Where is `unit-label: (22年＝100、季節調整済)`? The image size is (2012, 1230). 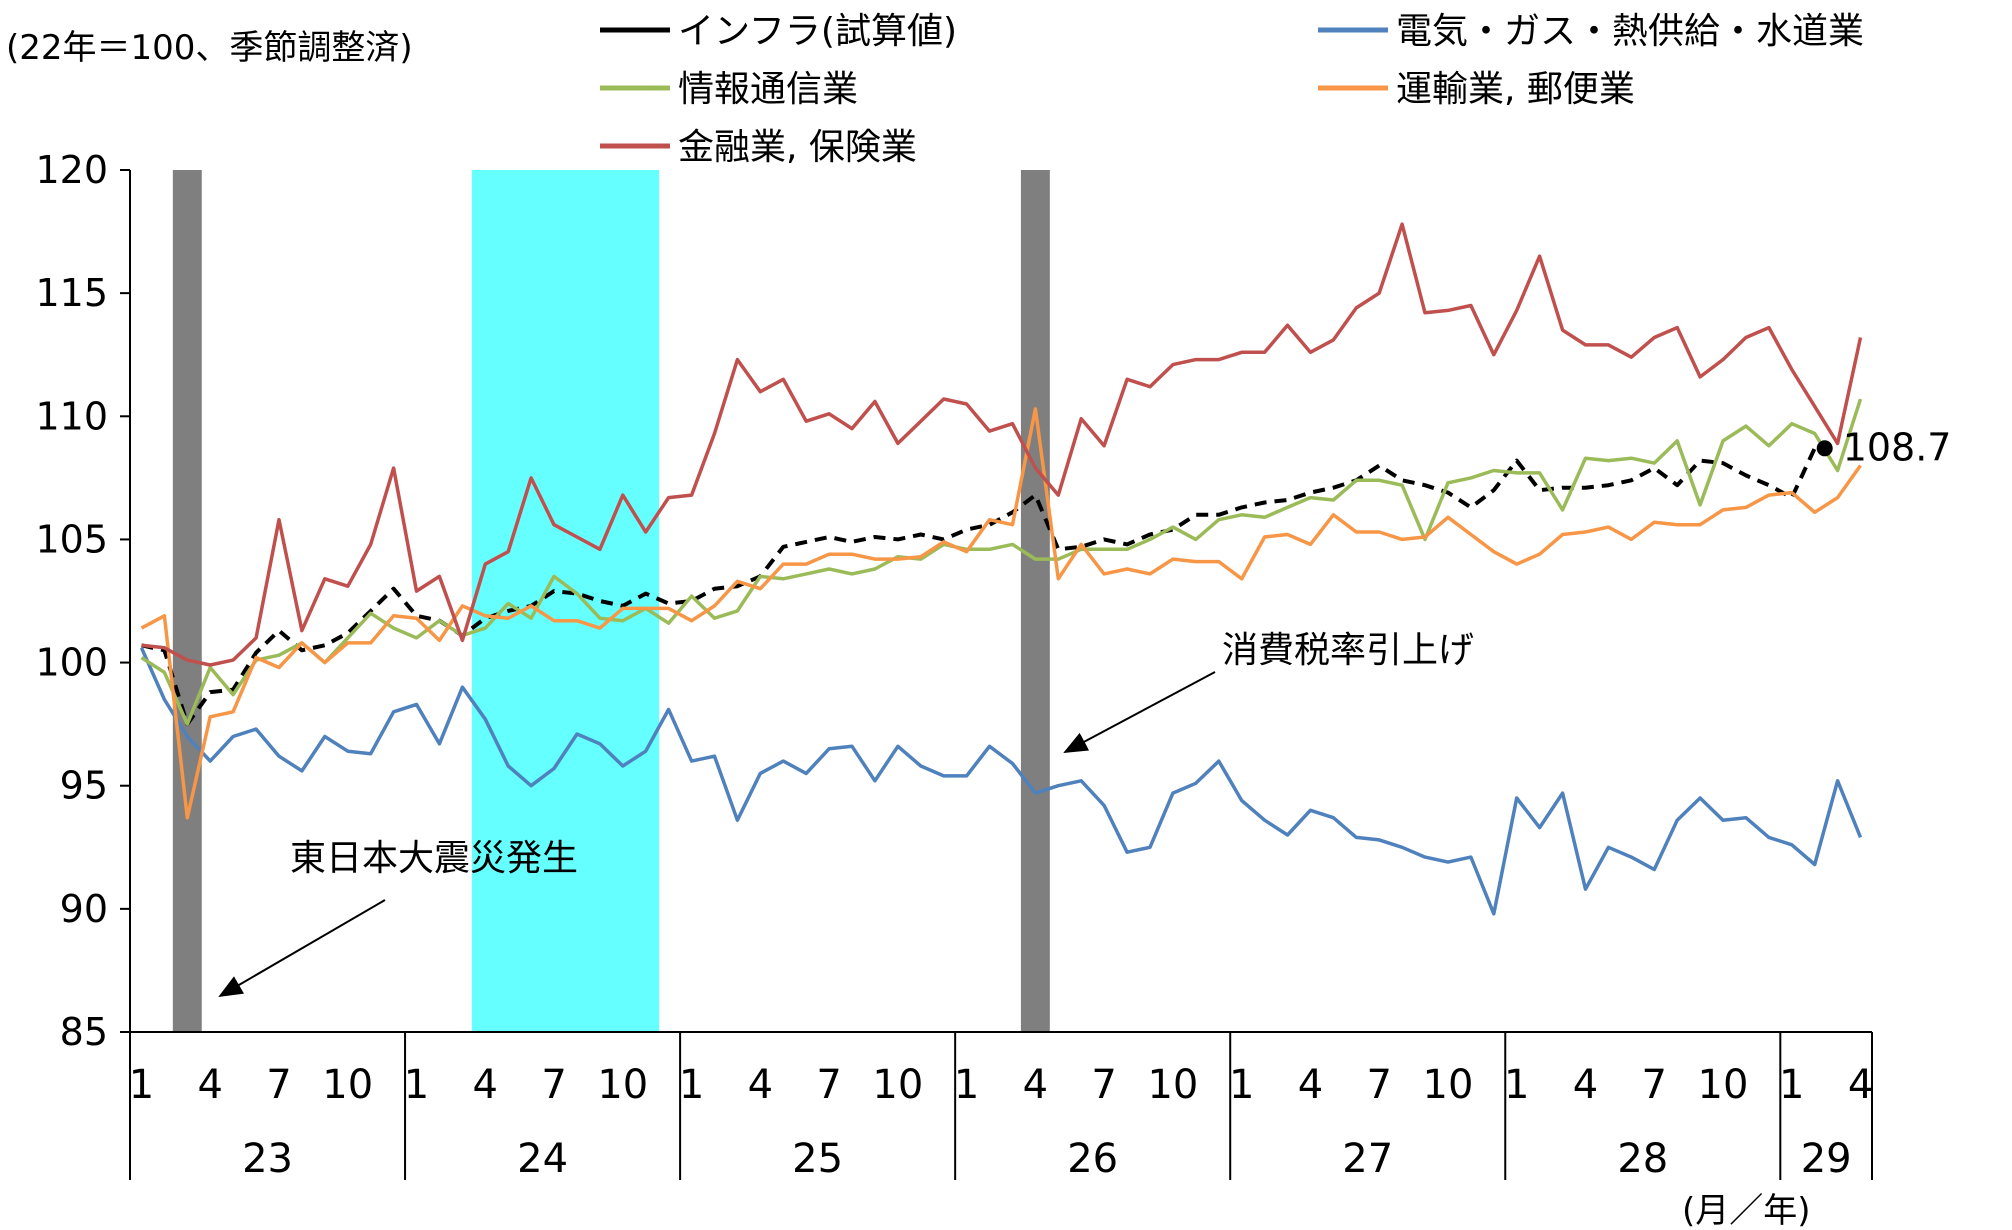 unit-label: (22年＝100、季節調整済) is located at coordinates (209, 48).